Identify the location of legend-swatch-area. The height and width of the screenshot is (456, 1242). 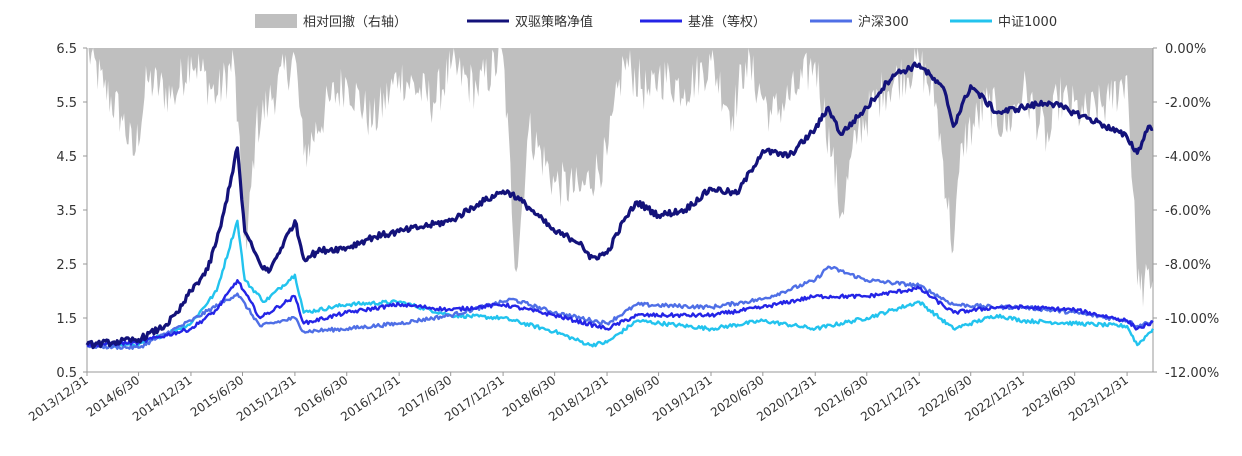
(276, 21).